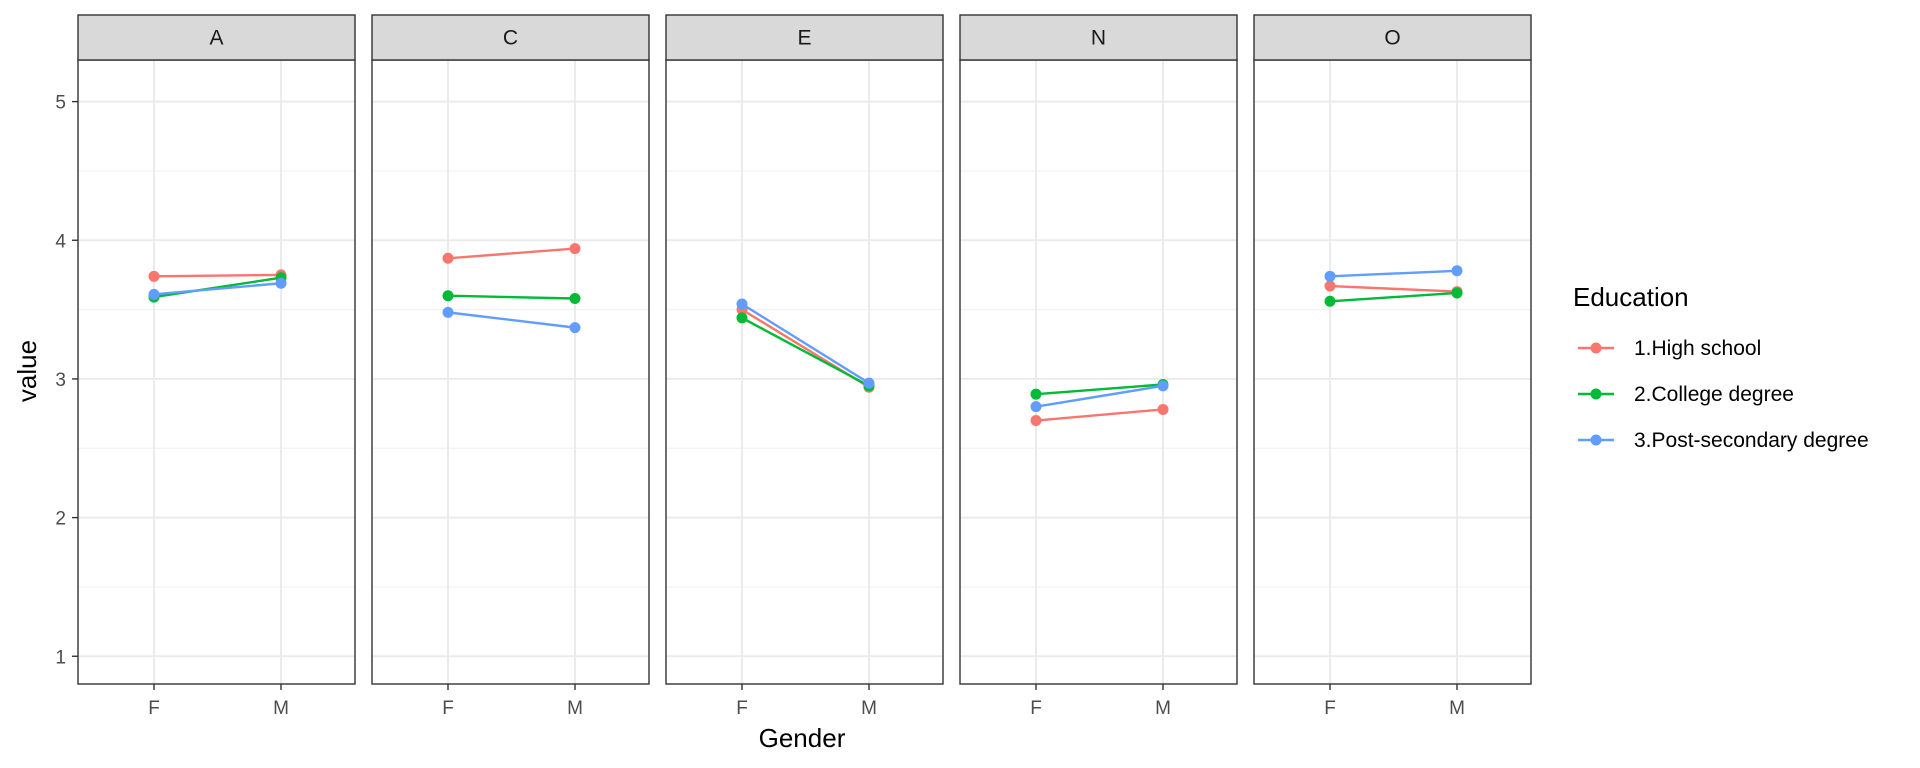  I want to click on facet-strip-label: A, so click(216, 38).